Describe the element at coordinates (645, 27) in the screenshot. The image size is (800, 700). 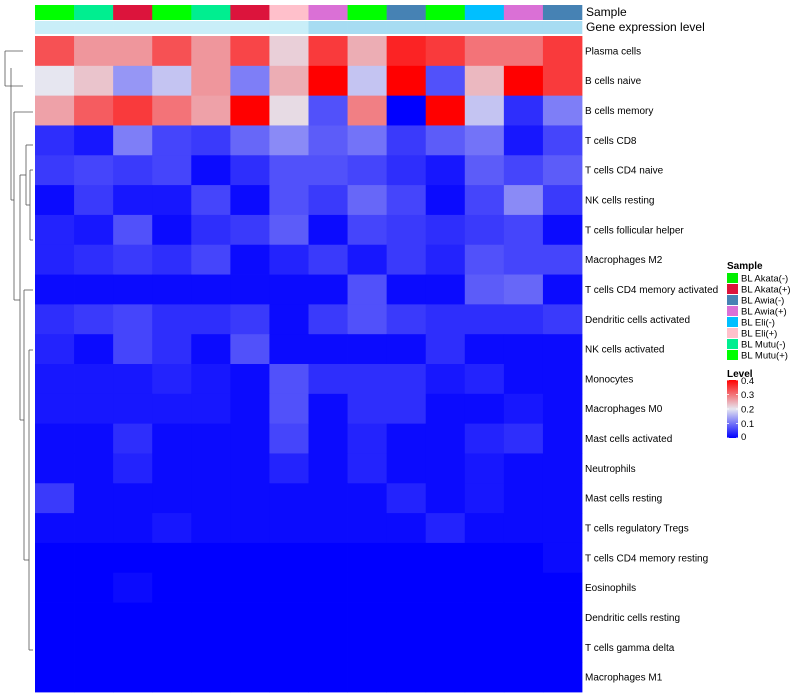
I see `expression-track-label: Gene expression level` at that location.